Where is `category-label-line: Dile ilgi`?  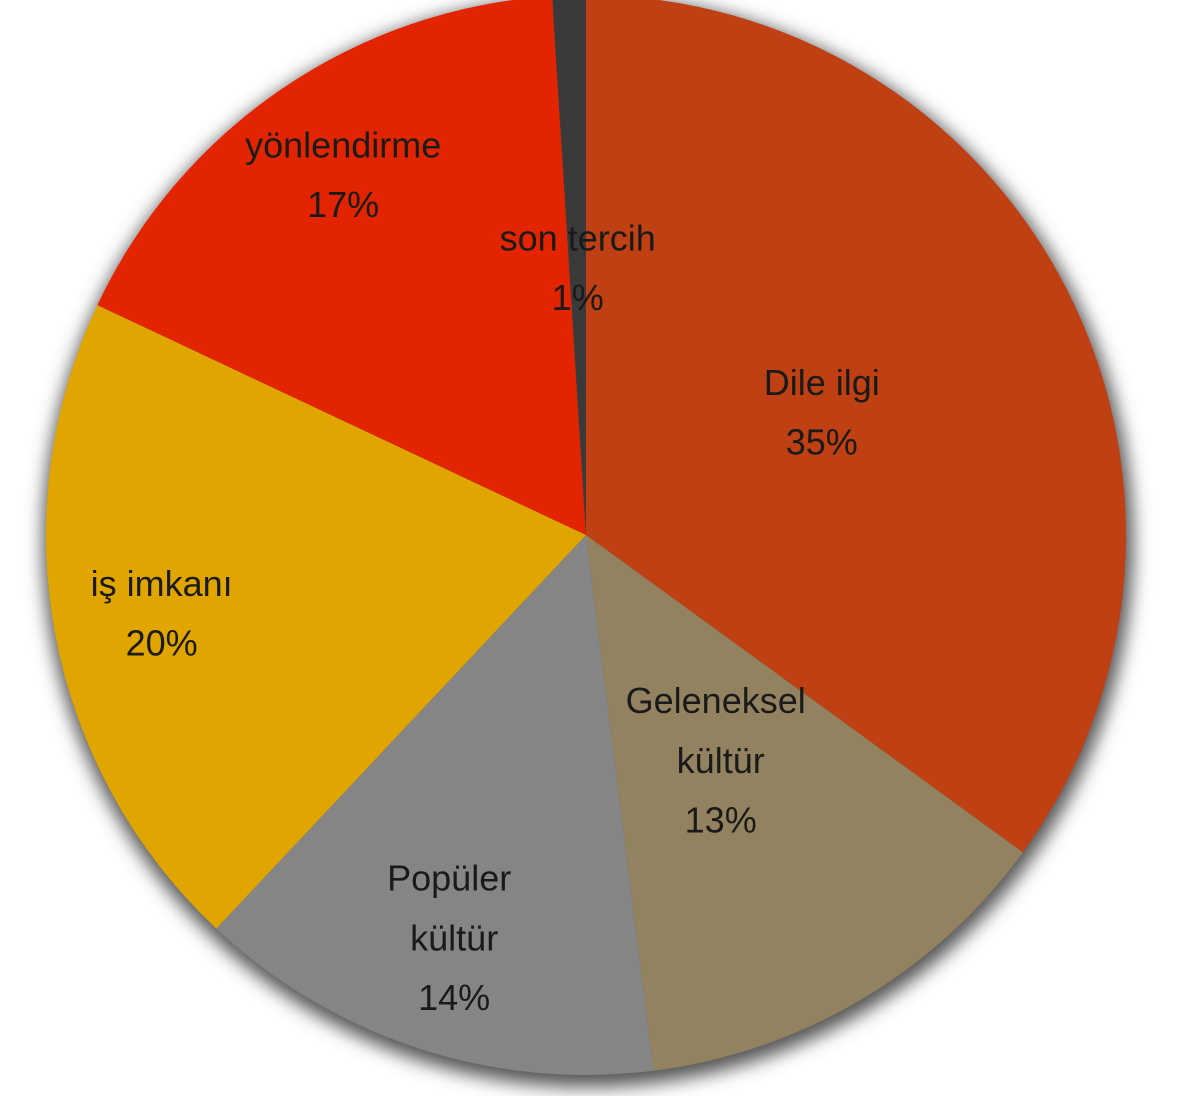
category-label-line: Dile ilgi is located at coordinates (822, 381).